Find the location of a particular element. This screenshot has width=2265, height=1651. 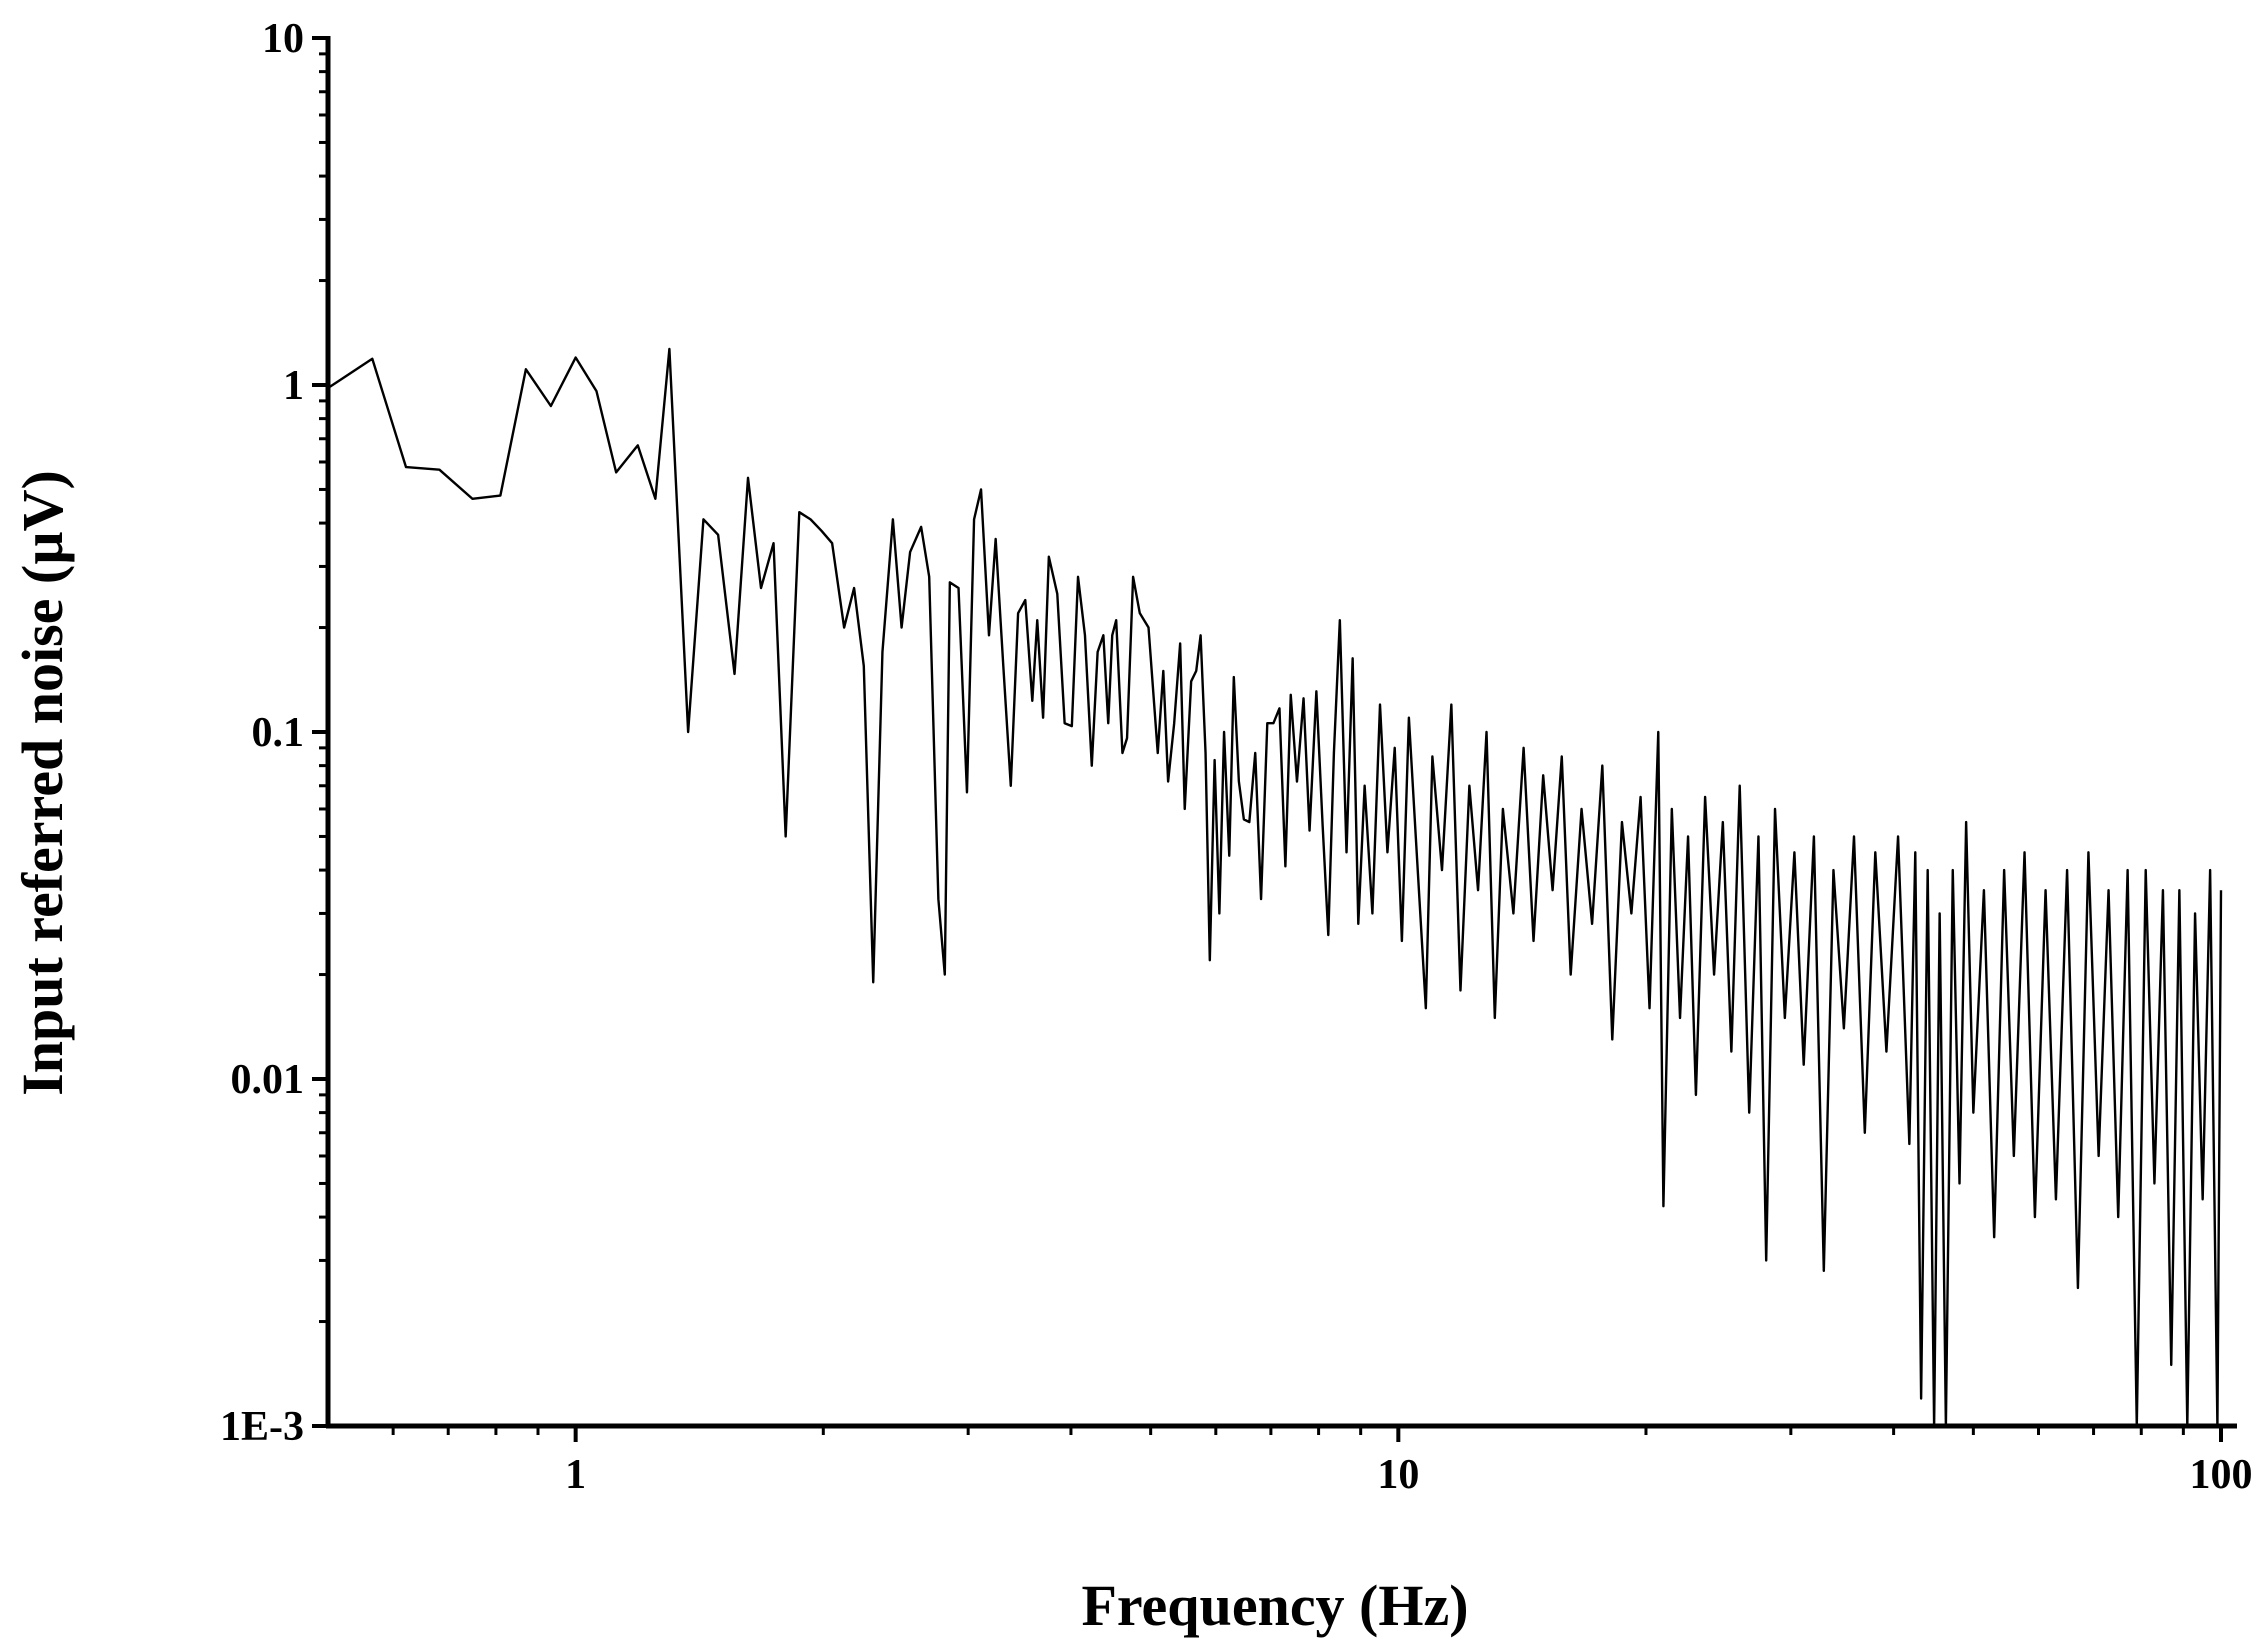

x-axis-title: Frequency (Hz) is located at coordinates (1274, 1605).